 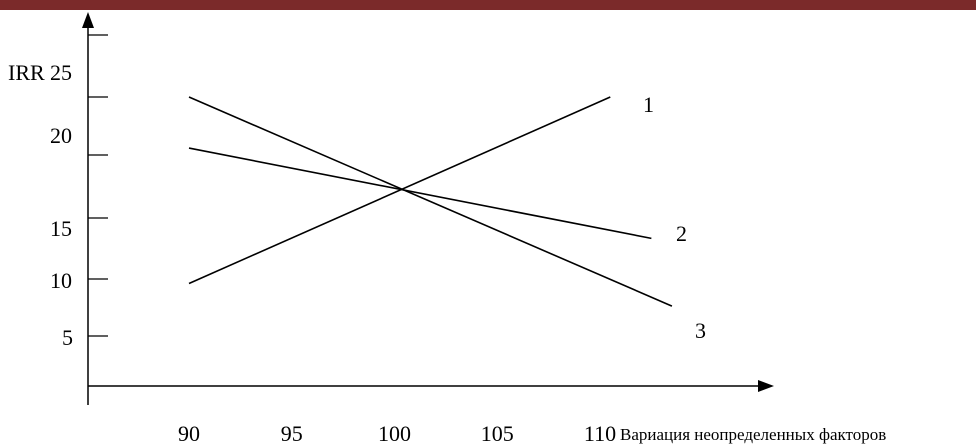 I want to click on y-tick-label: 15, so click(x=61, y=228).